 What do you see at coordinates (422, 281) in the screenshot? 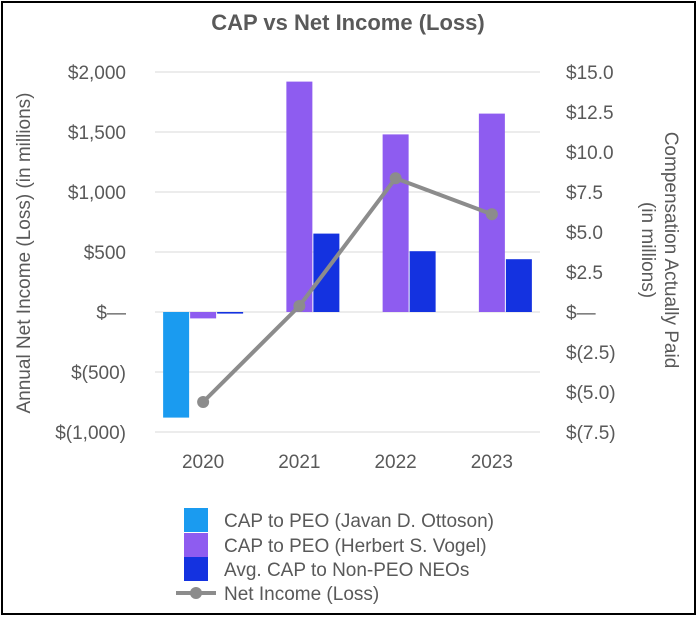
I see `bar-series-2-2022` at bounding box center [422, 281].